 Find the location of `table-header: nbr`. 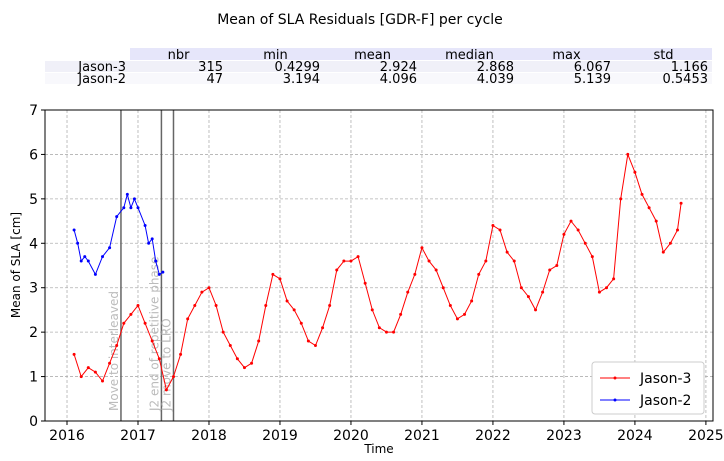

table-header: nbr is located at coordinates (179, 55).